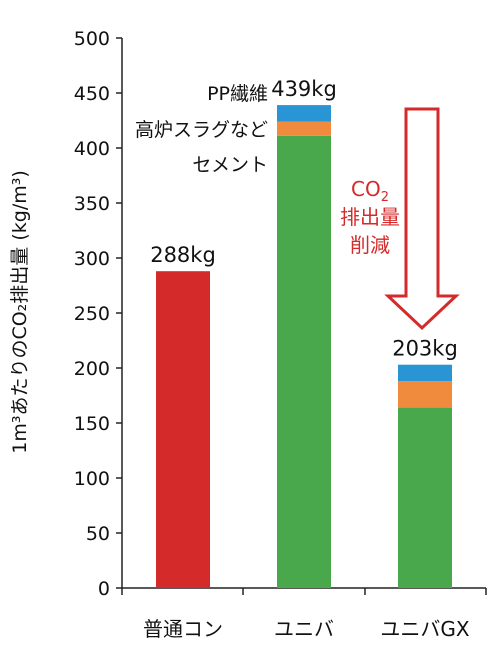 This screenshot has height=656, width=500. Describe the element at coordinates (230, 165) in the screenshot. I see `series-label: セメント` at that location.